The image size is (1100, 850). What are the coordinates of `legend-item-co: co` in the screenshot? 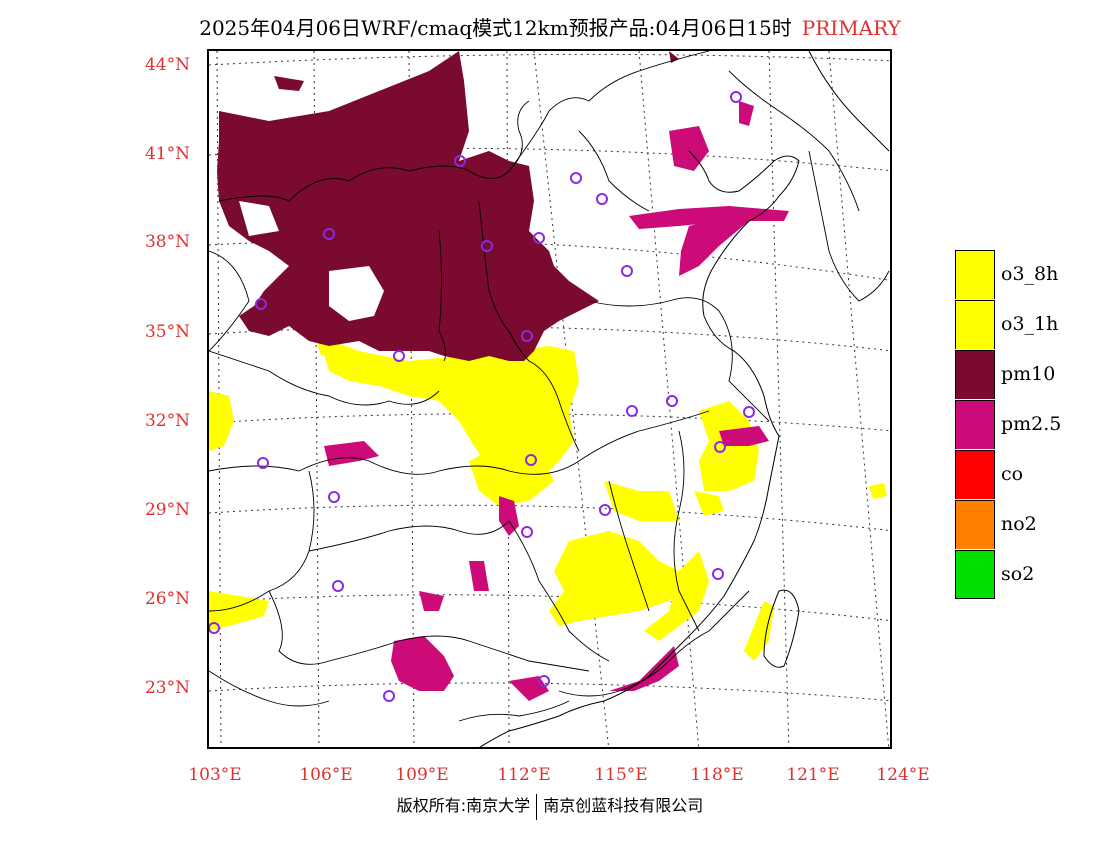 It's located at (1008, 474).